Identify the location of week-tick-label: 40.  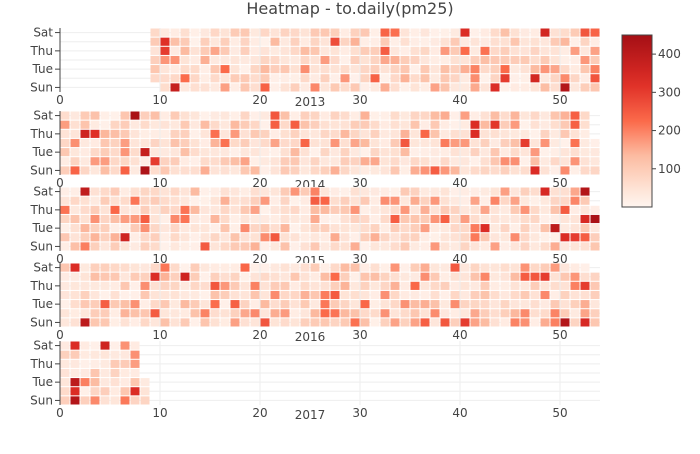
(459, 183).